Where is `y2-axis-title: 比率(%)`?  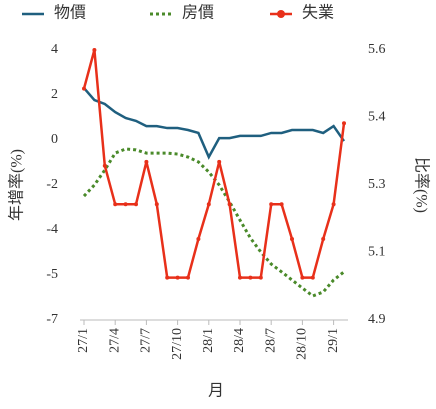
y2-axis-title: 比率(%) is located at coordinates (421, 185).